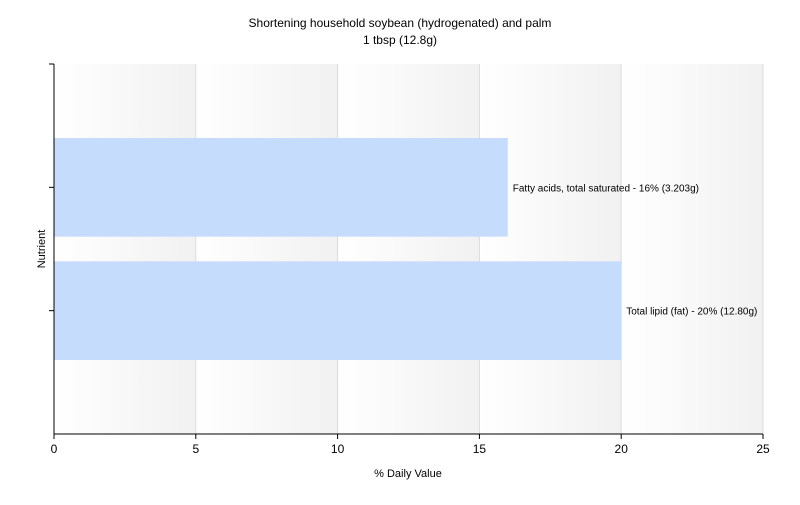 The image size is (800, 505). I want to click on x-axis-label: % Daily Value, so click(408, 474).